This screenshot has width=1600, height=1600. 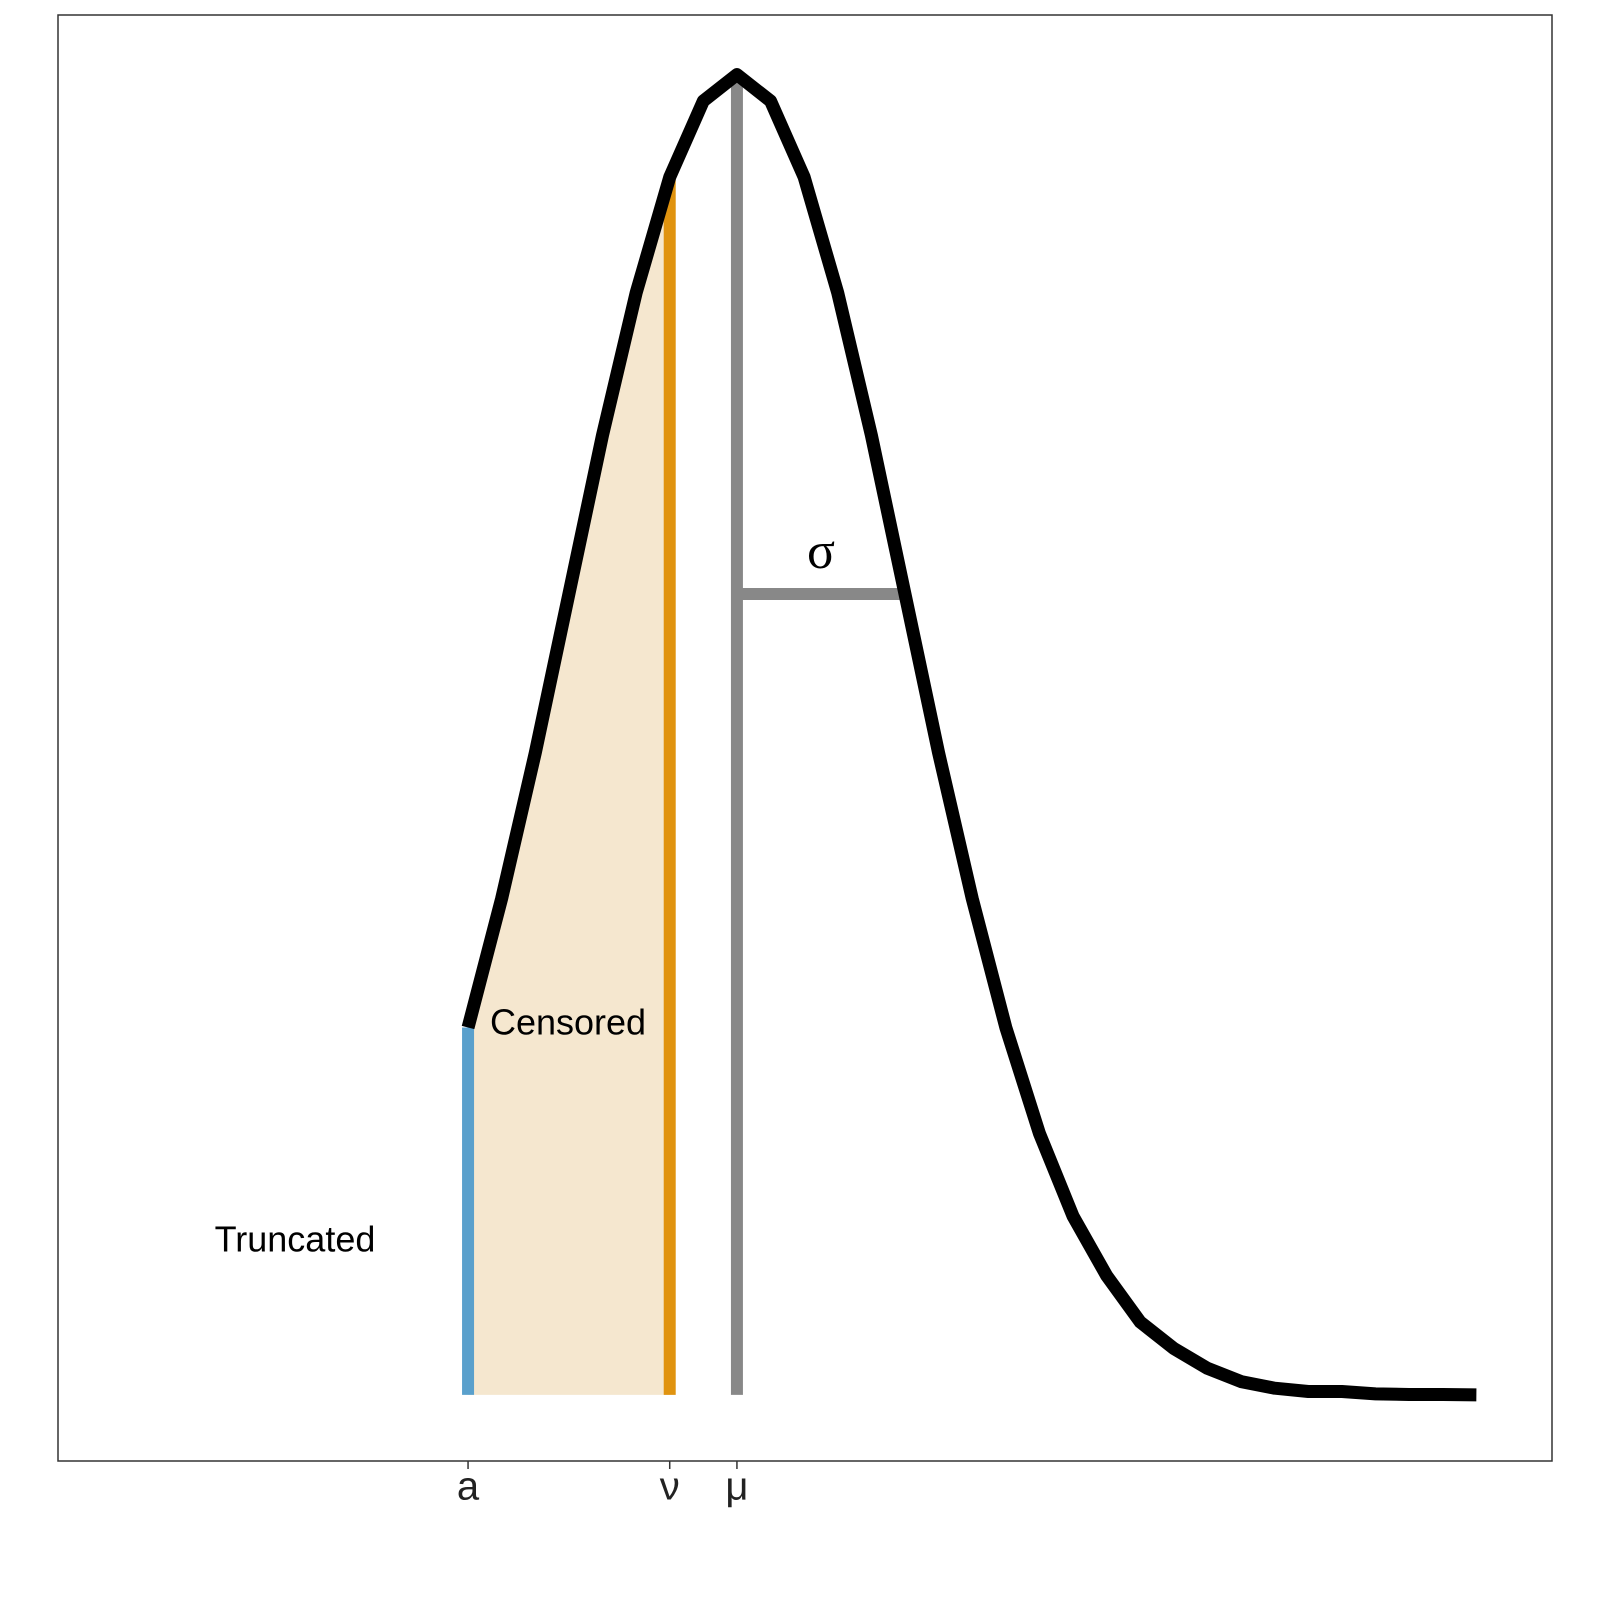 I want to click on x-tick-label: a, so click(x=468, y=1487).